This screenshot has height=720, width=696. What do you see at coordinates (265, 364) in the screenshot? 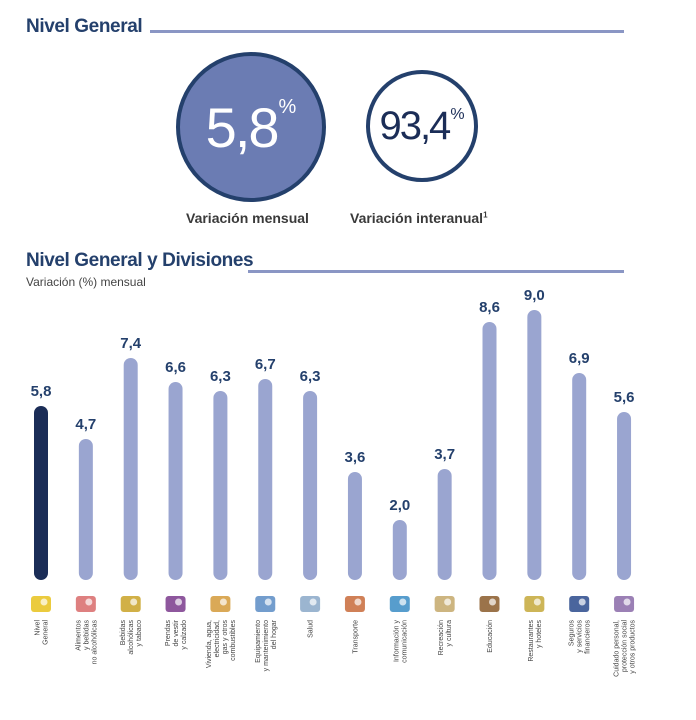
I see `bar-value-5: 6,7` at bounding box center [265, 364].